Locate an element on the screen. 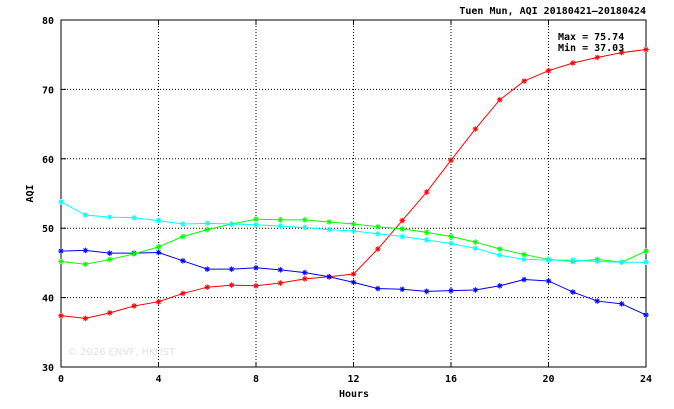 This screenshot has width=674, height=409. y-axis-title: AQI is located at coordinates (30, 193).